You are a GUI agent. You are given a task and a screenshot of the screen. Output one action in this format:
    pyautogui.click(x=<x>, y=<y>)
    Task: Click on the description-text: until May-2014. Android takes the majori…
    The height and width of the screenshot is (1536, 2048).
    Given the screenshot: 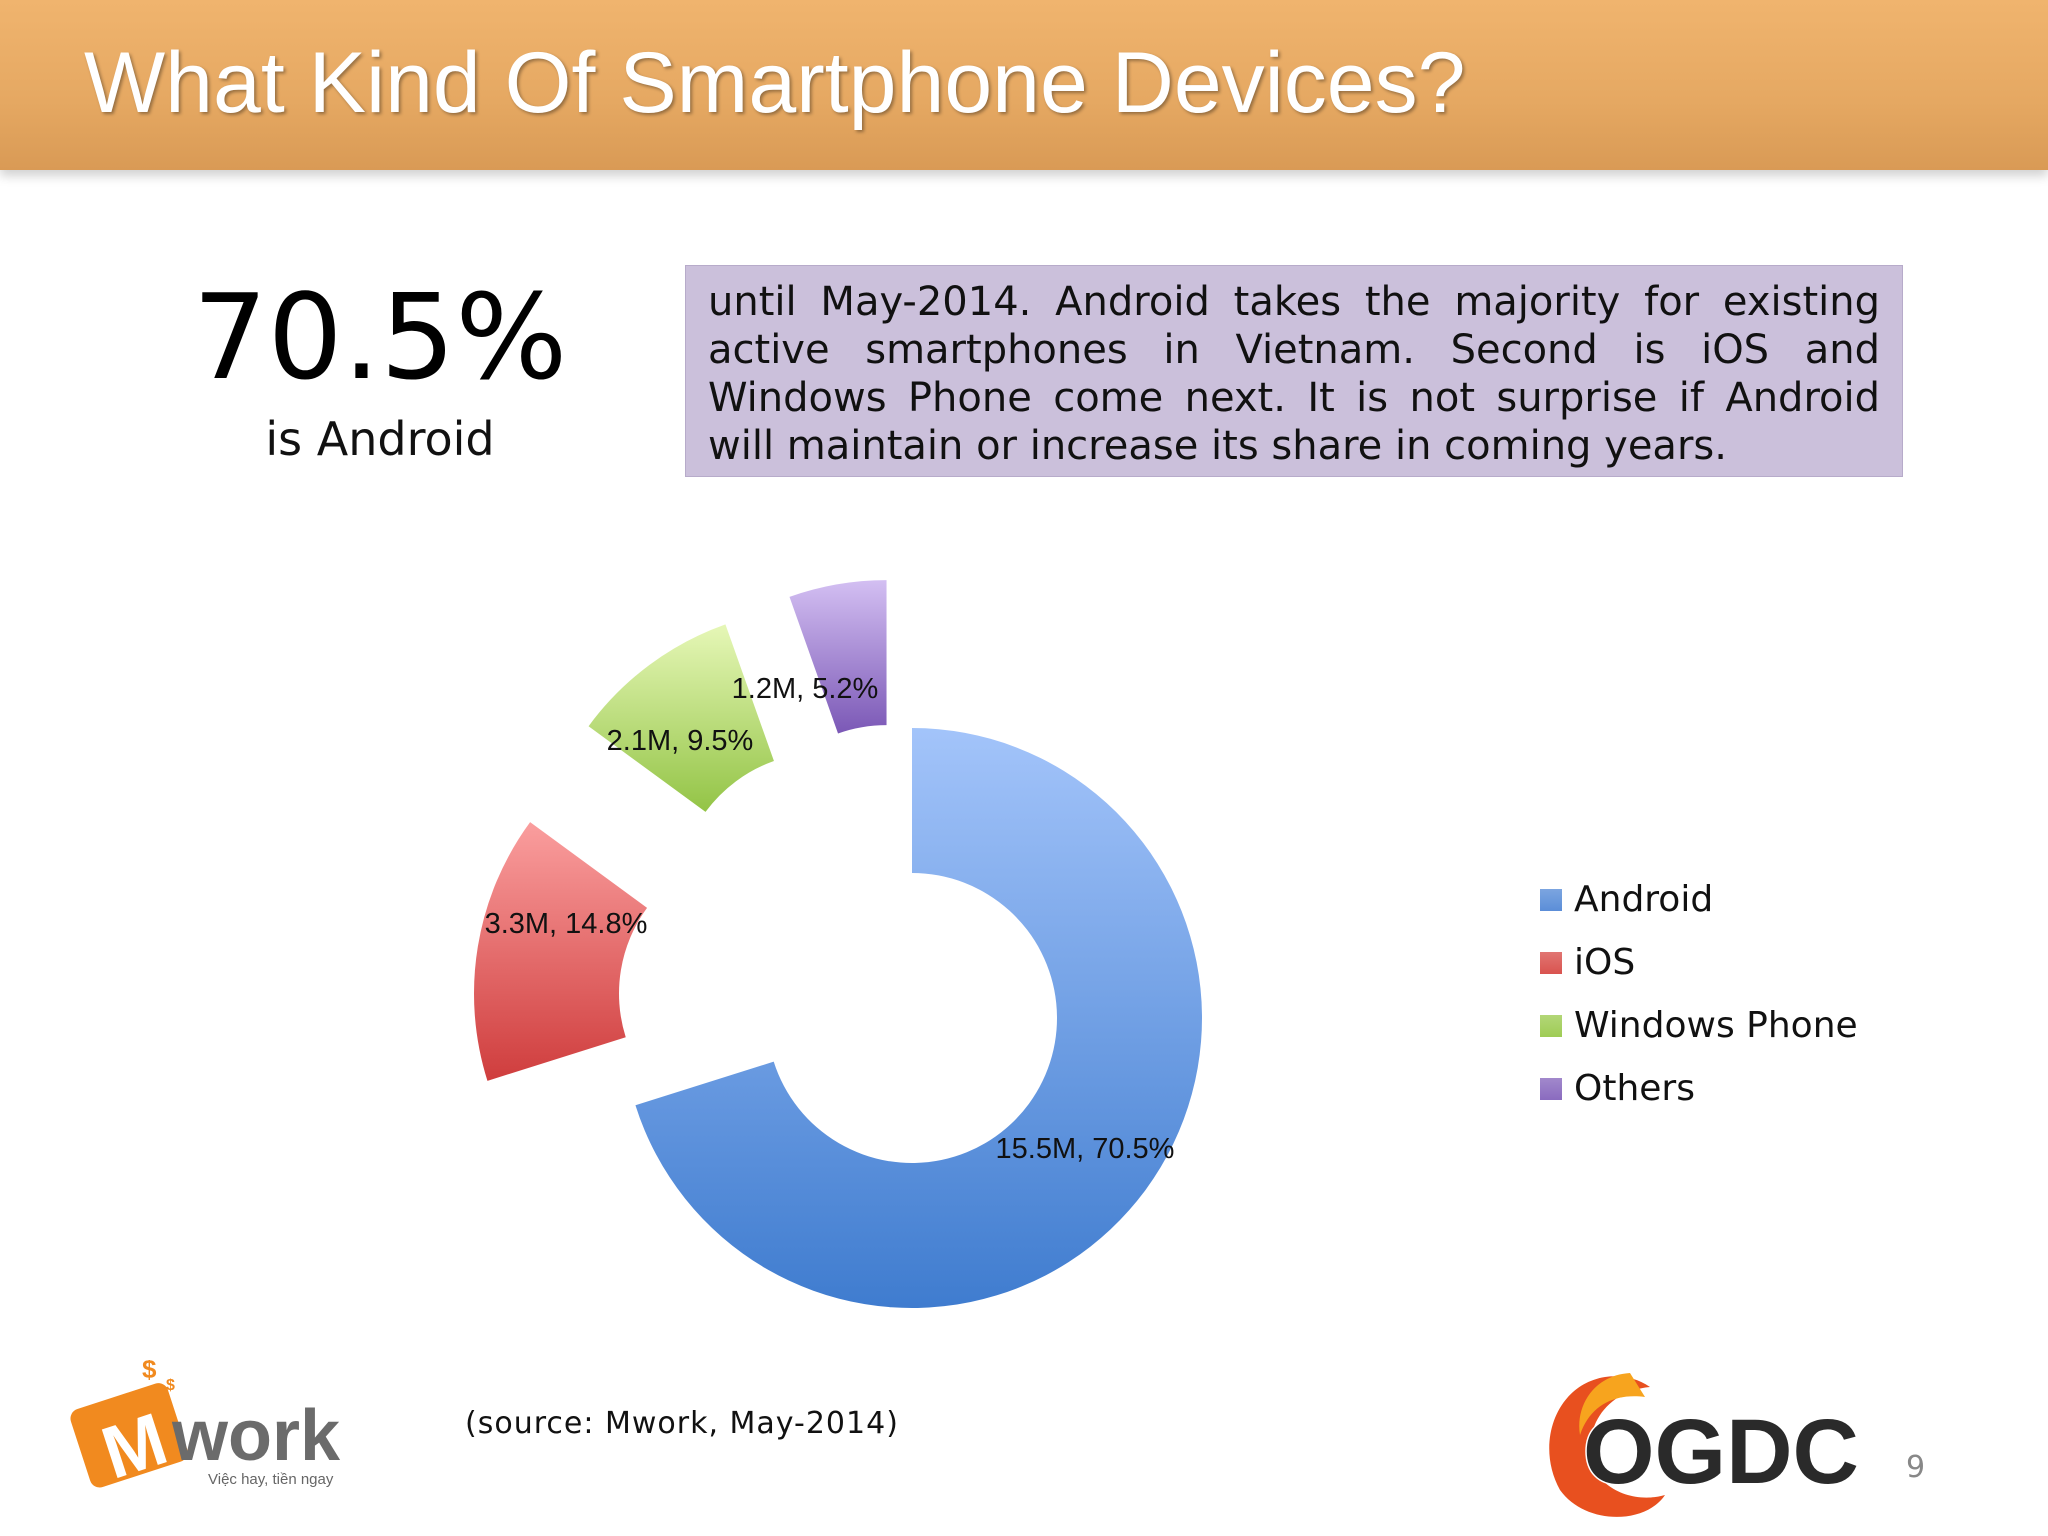 What is the action you would take?
    pyautogui.click(x=1294, y=374)
    